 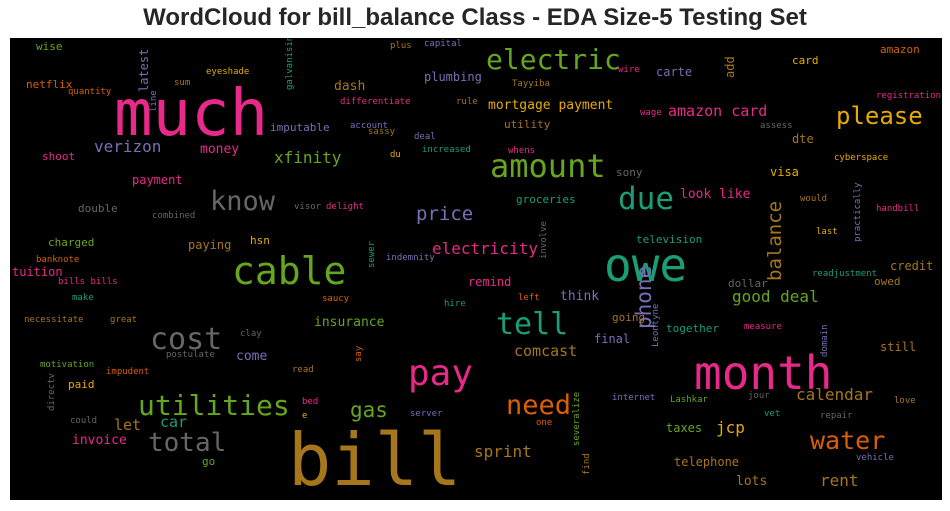 What do you see at coordinates (425, 137) in the screenshot?
I see `word-deal: deal` at bounding box center [425, 137].